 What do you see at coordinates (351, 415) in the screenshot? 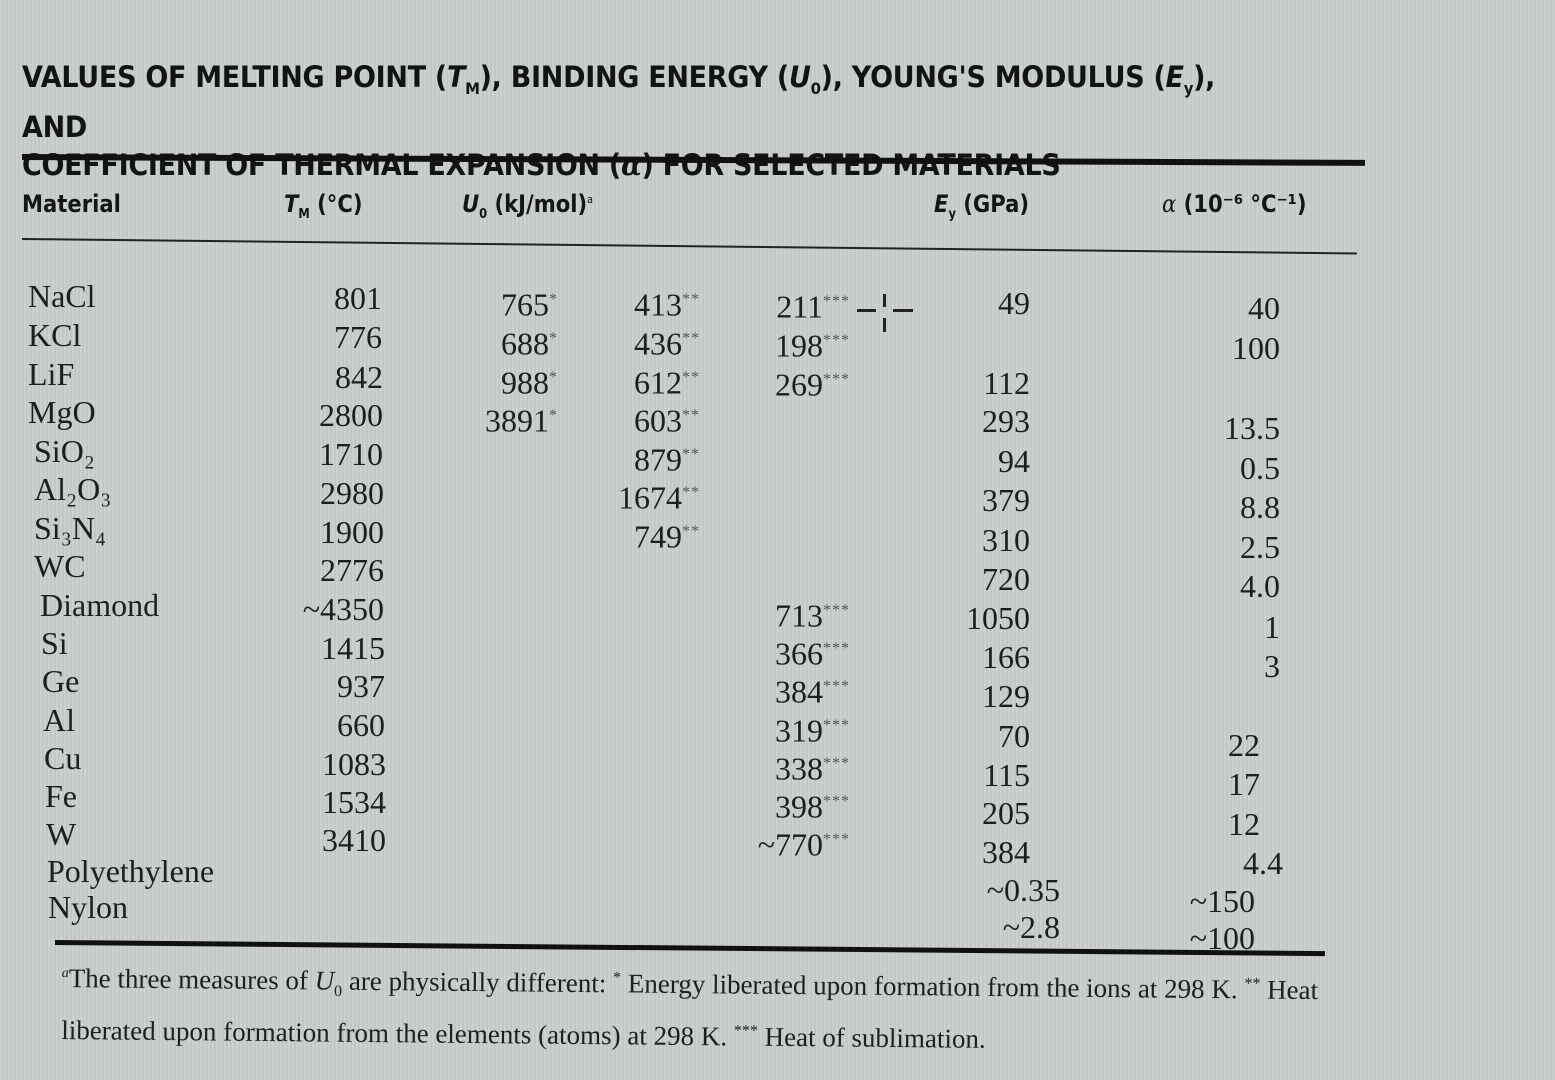
I see `melting-point-value: 2800` at bounding box center [351, 415].